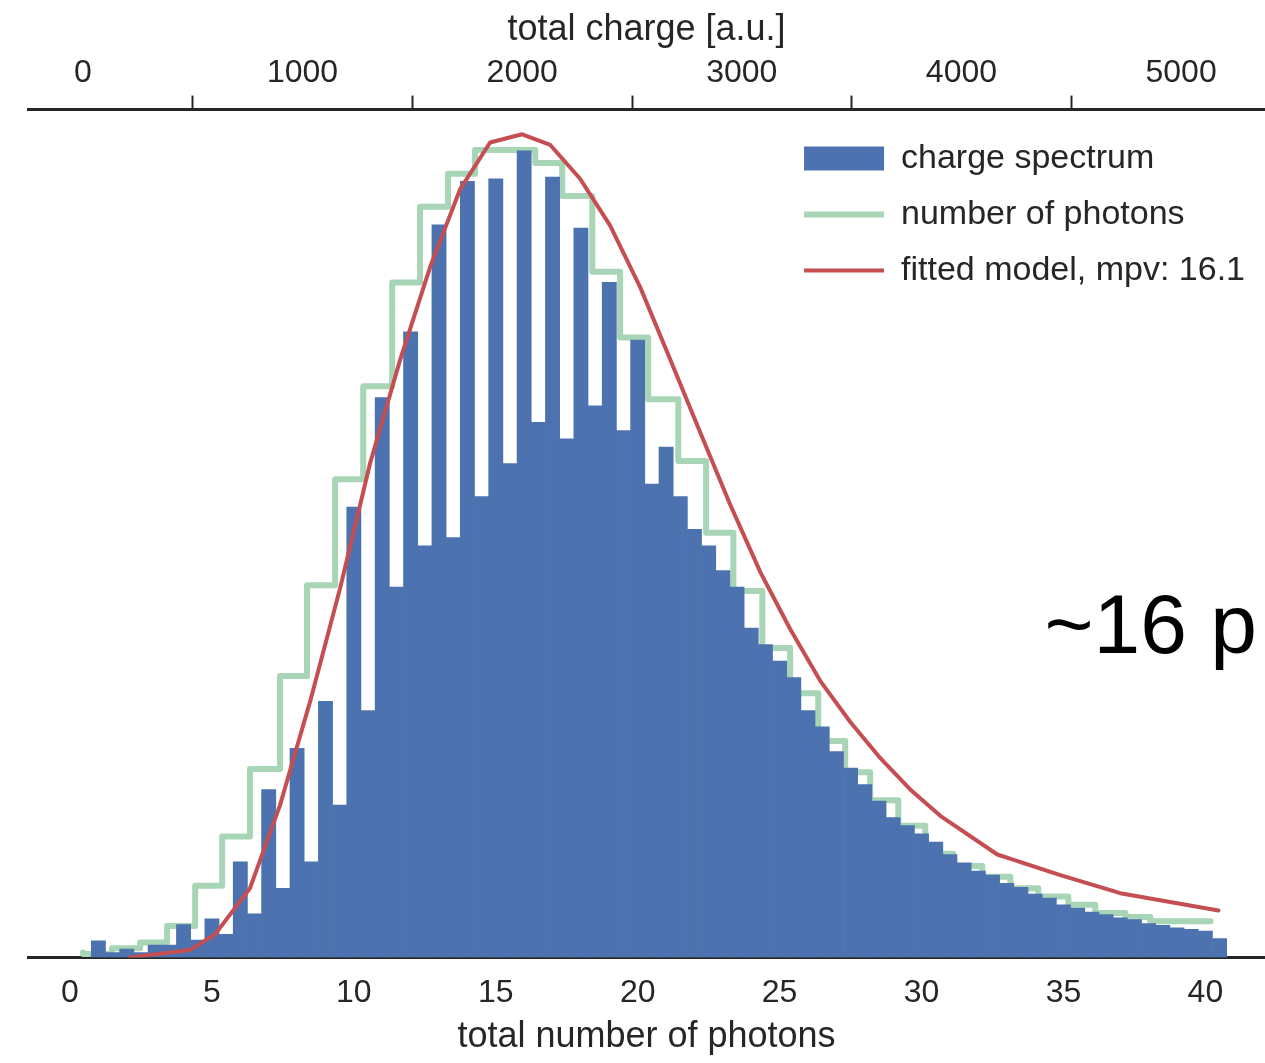 This screenshot has width=1265, height=1063. Describe the element at coordinates (1063, 991) in the screenshot. I see `x-tick-label: 35` at that location.